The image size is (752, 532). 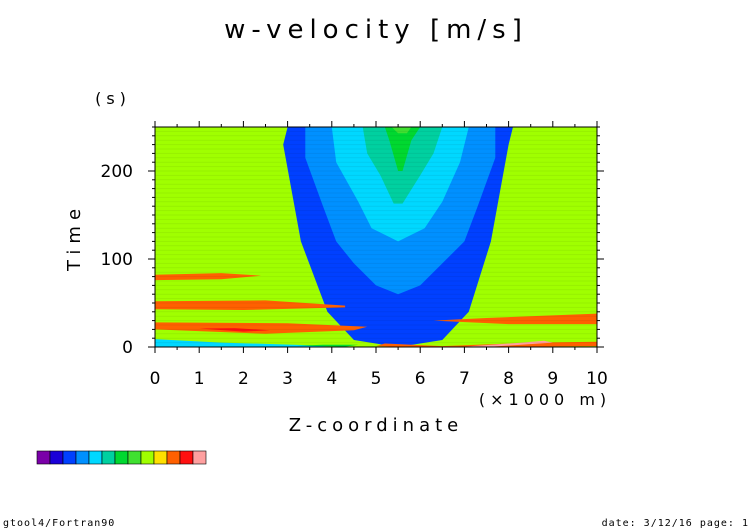 What do you see at coordinates (464, 379) in the screenshot?
I see `x-tick-label: 7` at bounding box center [464, 379].